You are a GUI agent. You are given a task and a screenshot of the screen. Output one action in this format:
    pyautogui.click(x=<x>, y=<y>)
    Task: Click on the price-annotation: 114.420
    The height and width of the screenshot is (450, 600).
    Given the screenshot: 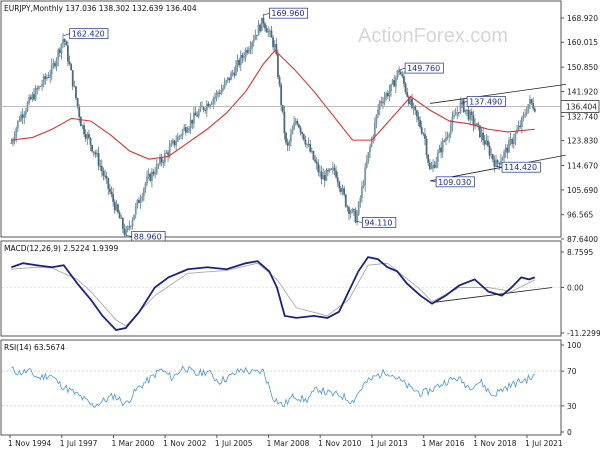 What is the action you would take?
    pyautogui.click(x=520, y=167)
    